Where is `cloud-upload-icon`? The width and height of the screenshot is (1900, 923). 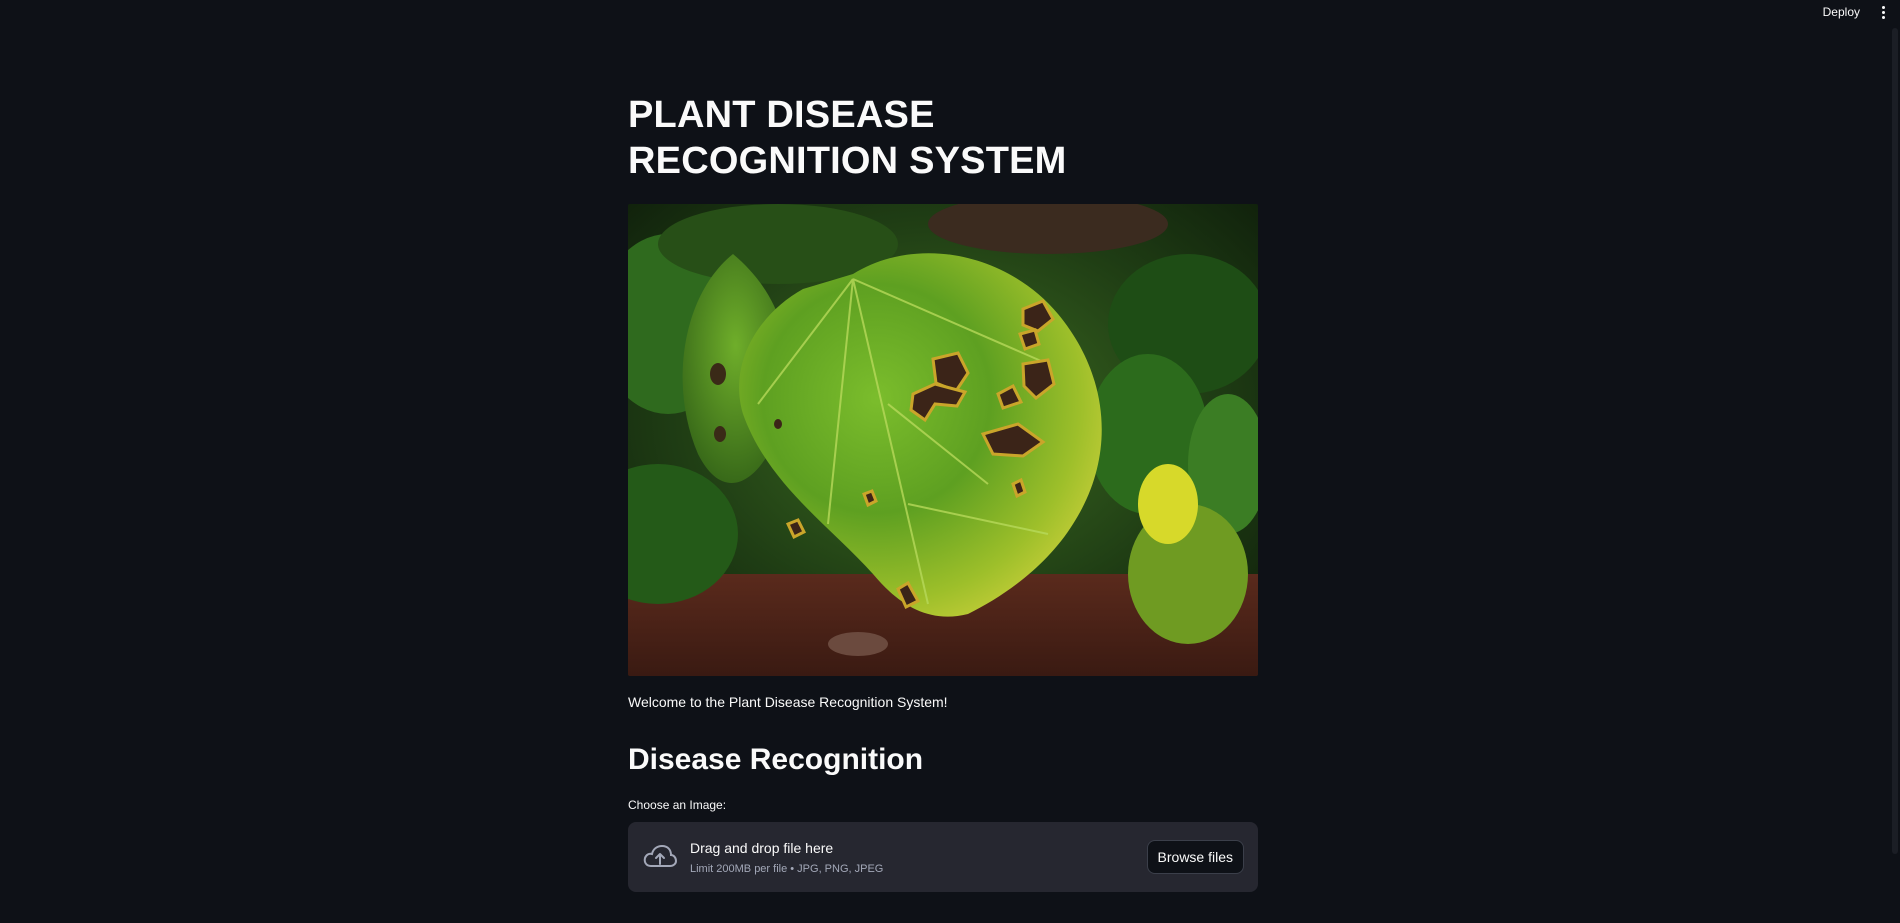 cloud-upload-icon is located at coordinates (660, 857).